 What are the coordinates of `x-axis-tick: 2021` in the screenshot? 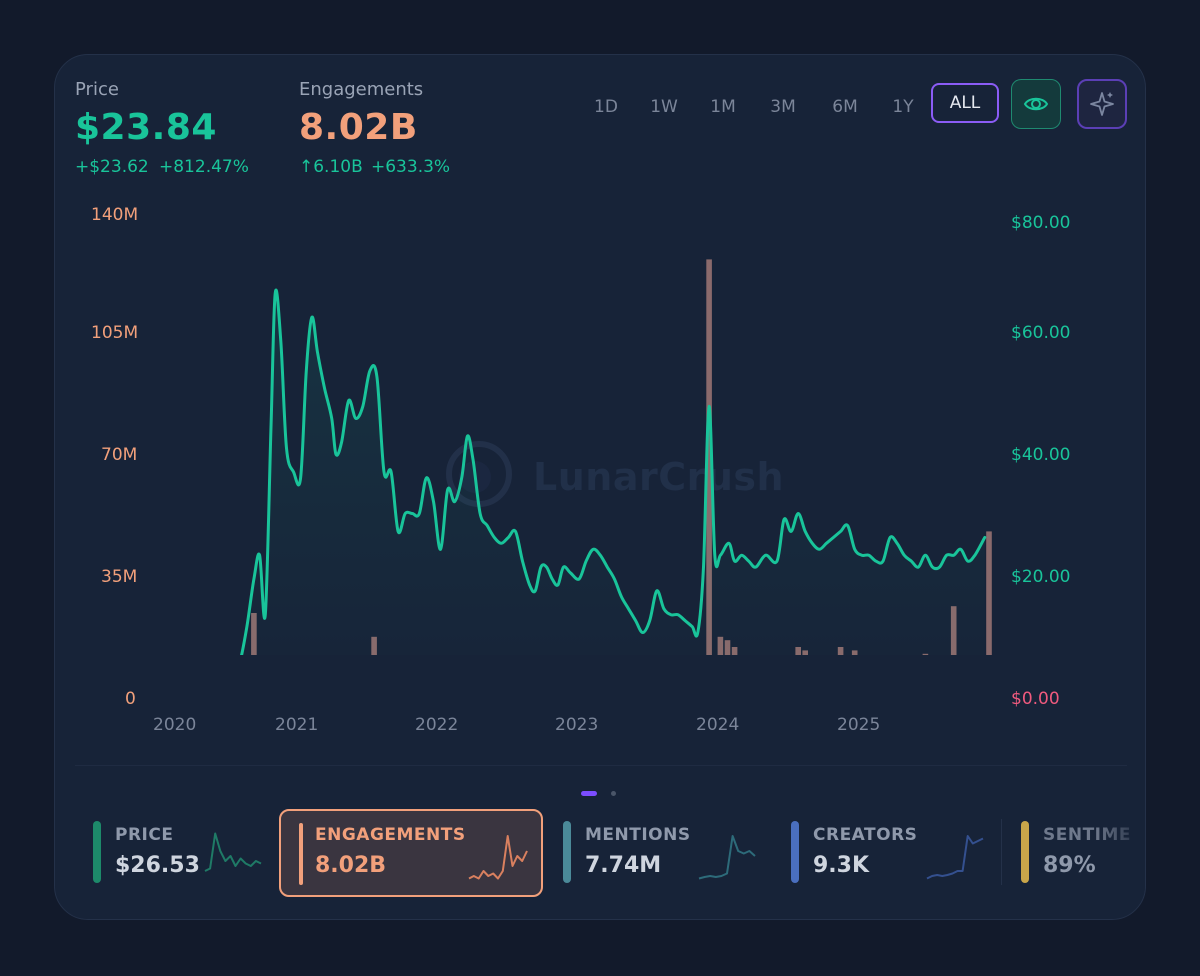 It's located at (297, 725).